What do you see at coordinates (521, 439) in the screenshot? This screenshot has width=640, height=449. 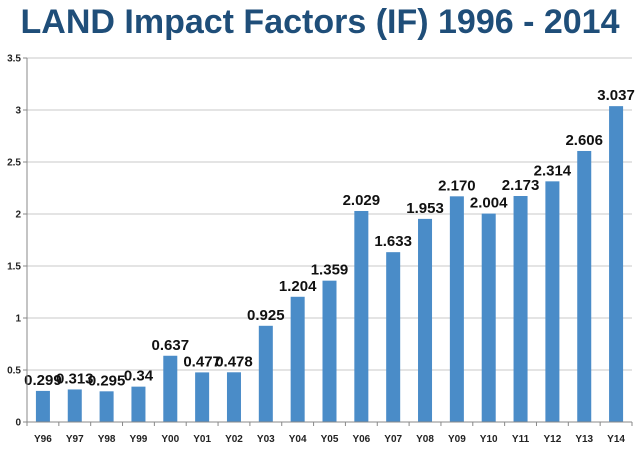 I see `x-tick-label: Y11` at bounding box center [521, 439].